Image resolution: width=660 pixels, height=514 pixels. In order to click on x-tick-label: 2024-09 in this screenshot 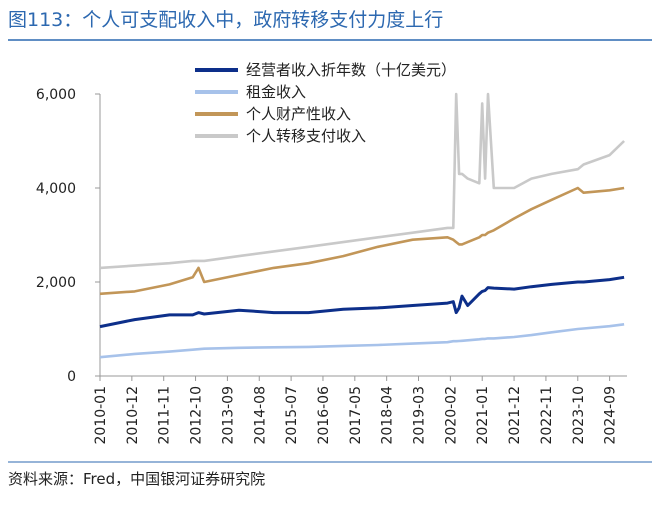, I will do `click(611, 415)`.